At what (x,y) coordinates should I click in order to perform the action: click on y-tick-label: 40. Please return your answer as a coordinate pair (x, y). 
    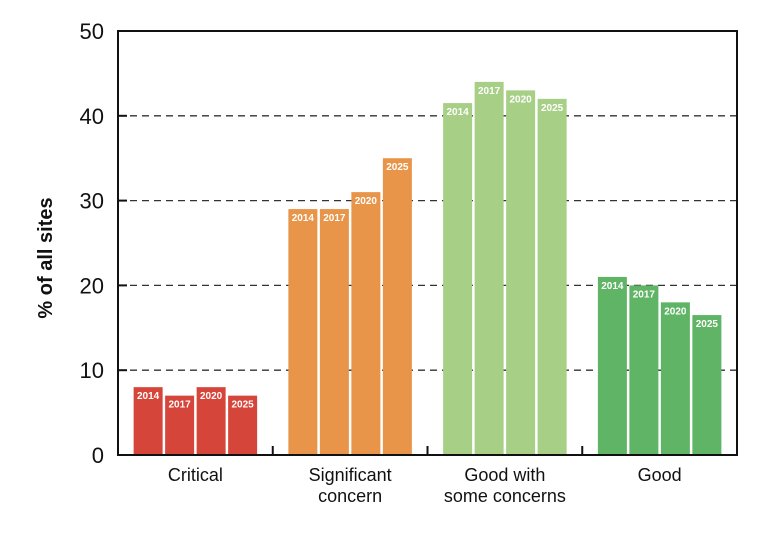
    Looking at the image, I should click on (92, 116).